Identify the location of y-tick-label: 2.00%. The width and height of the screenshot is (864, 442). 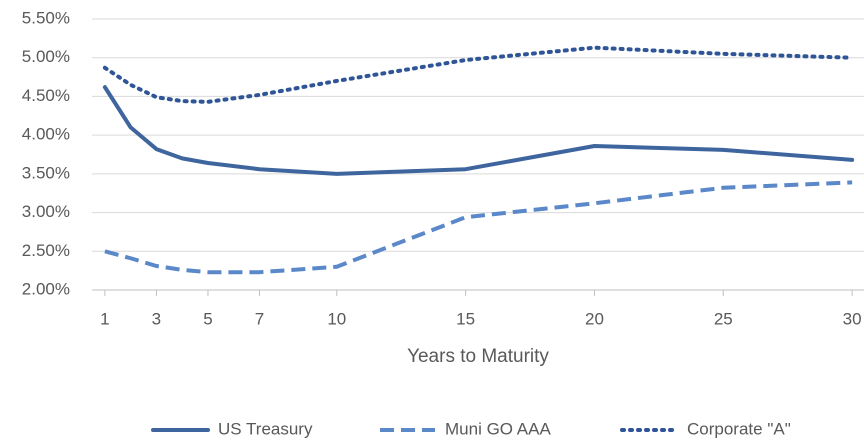
(46, 288).